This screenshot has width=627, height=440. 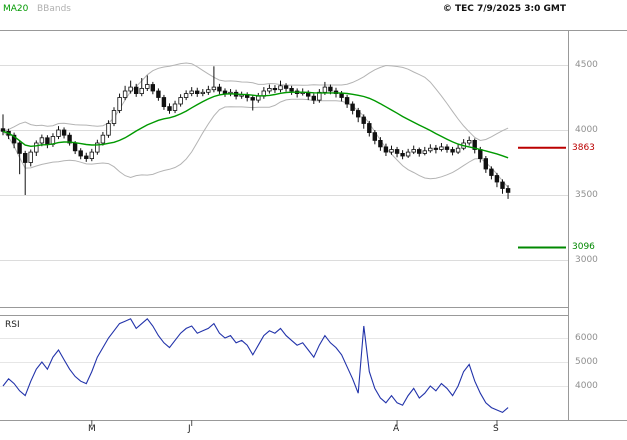 What do you see at coordinates (92, 429) in the screenshot?
I see `x-axis-label-may: M` at bounding box center [92, 429].